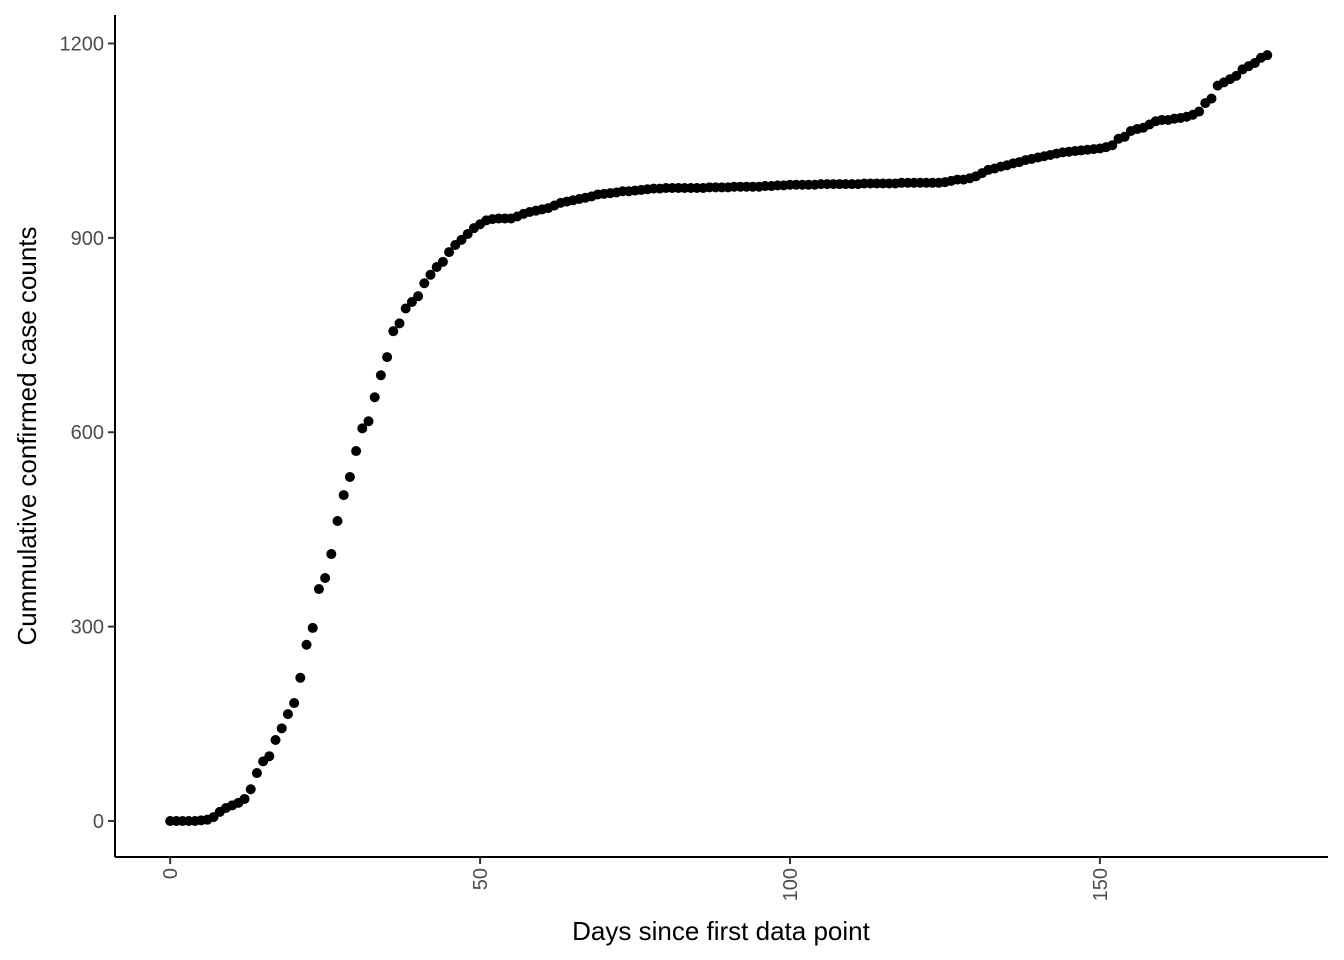 This screenshot has width=1344, height=960. Describe the element at coordinates (82, 45) in the screenshot. I see `y-tick-label: 1200` at that location.